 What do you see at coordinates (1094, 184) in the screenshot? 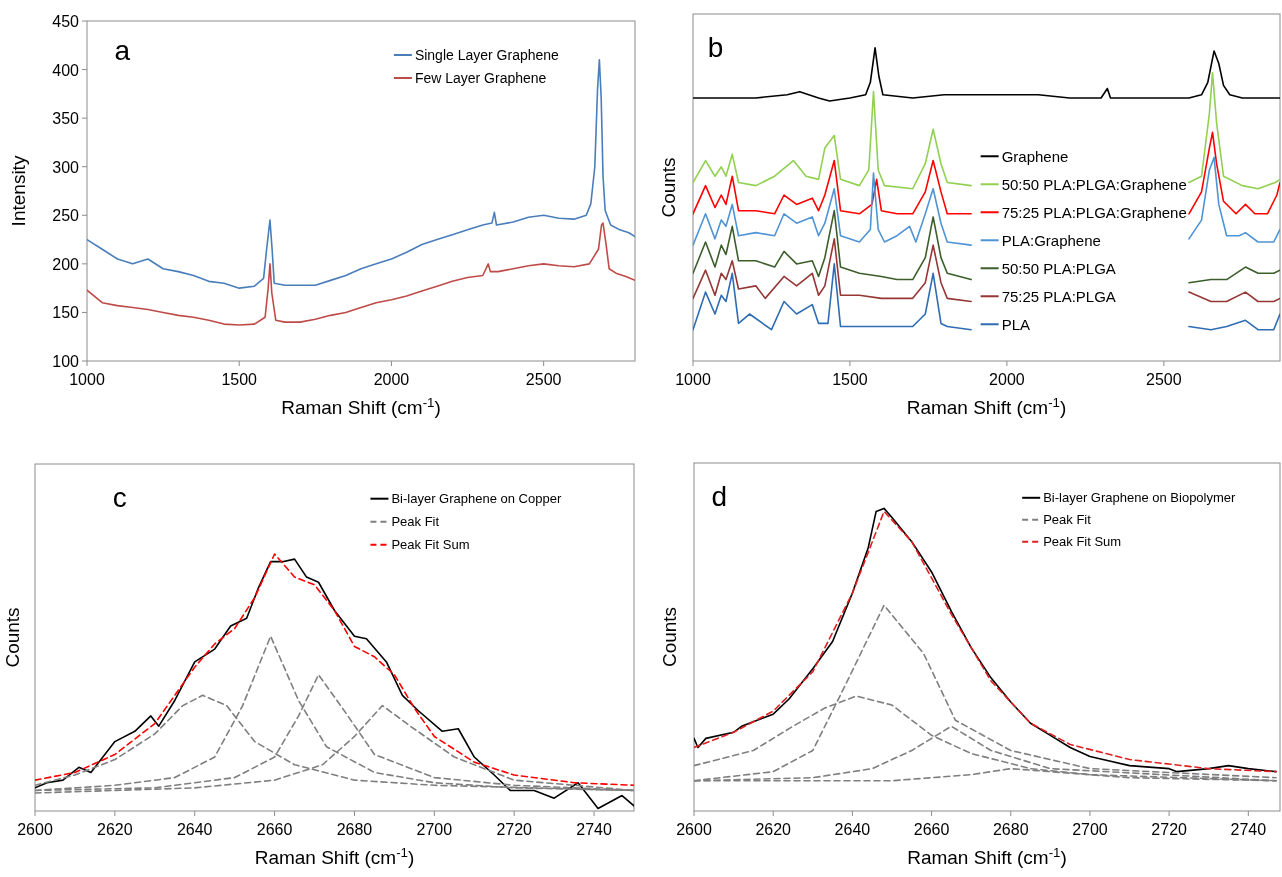
I see `series-label: 50:50 PLA:PLGA:Graphene` at bounding box center [1094, 184].